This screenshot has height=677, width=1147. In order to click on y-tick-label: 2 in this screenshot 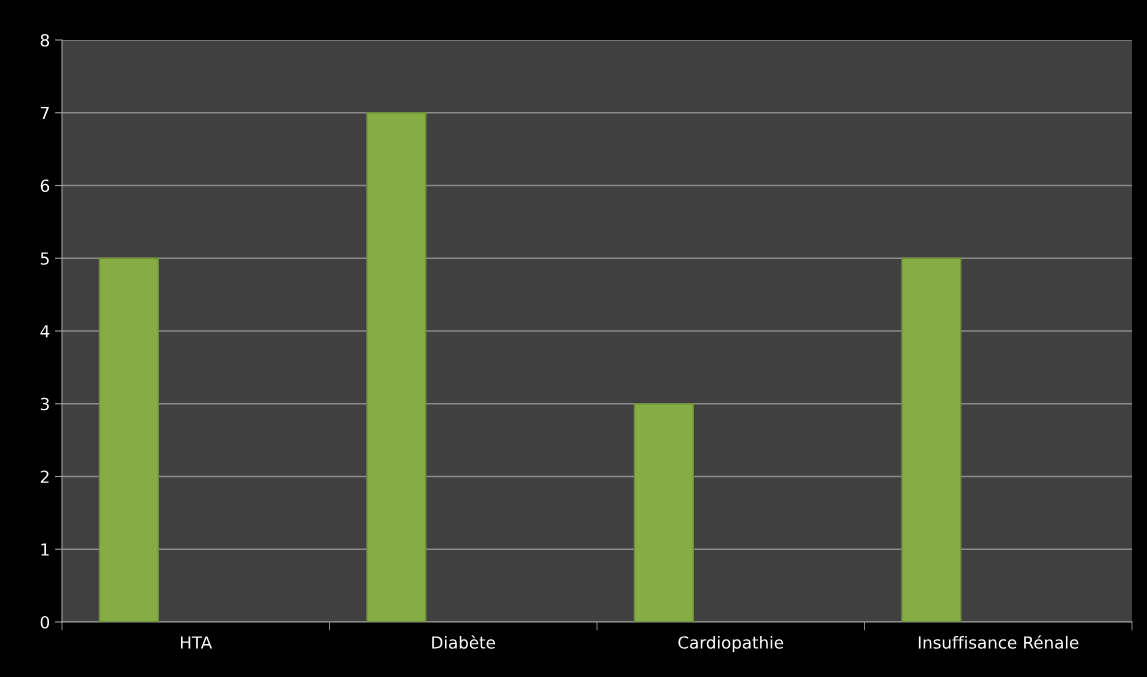, I will do `click(44, 476)`.